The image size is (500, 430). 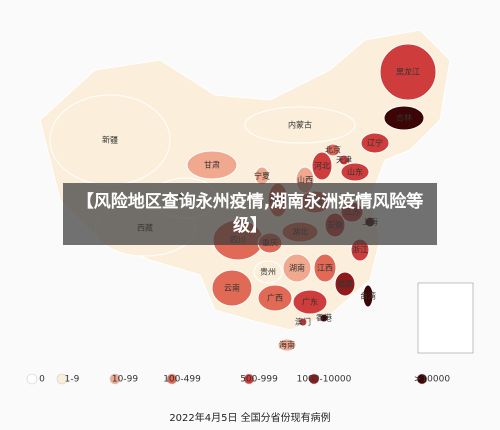 I want to click on province-label: 天津, so click(x=344, y=160).